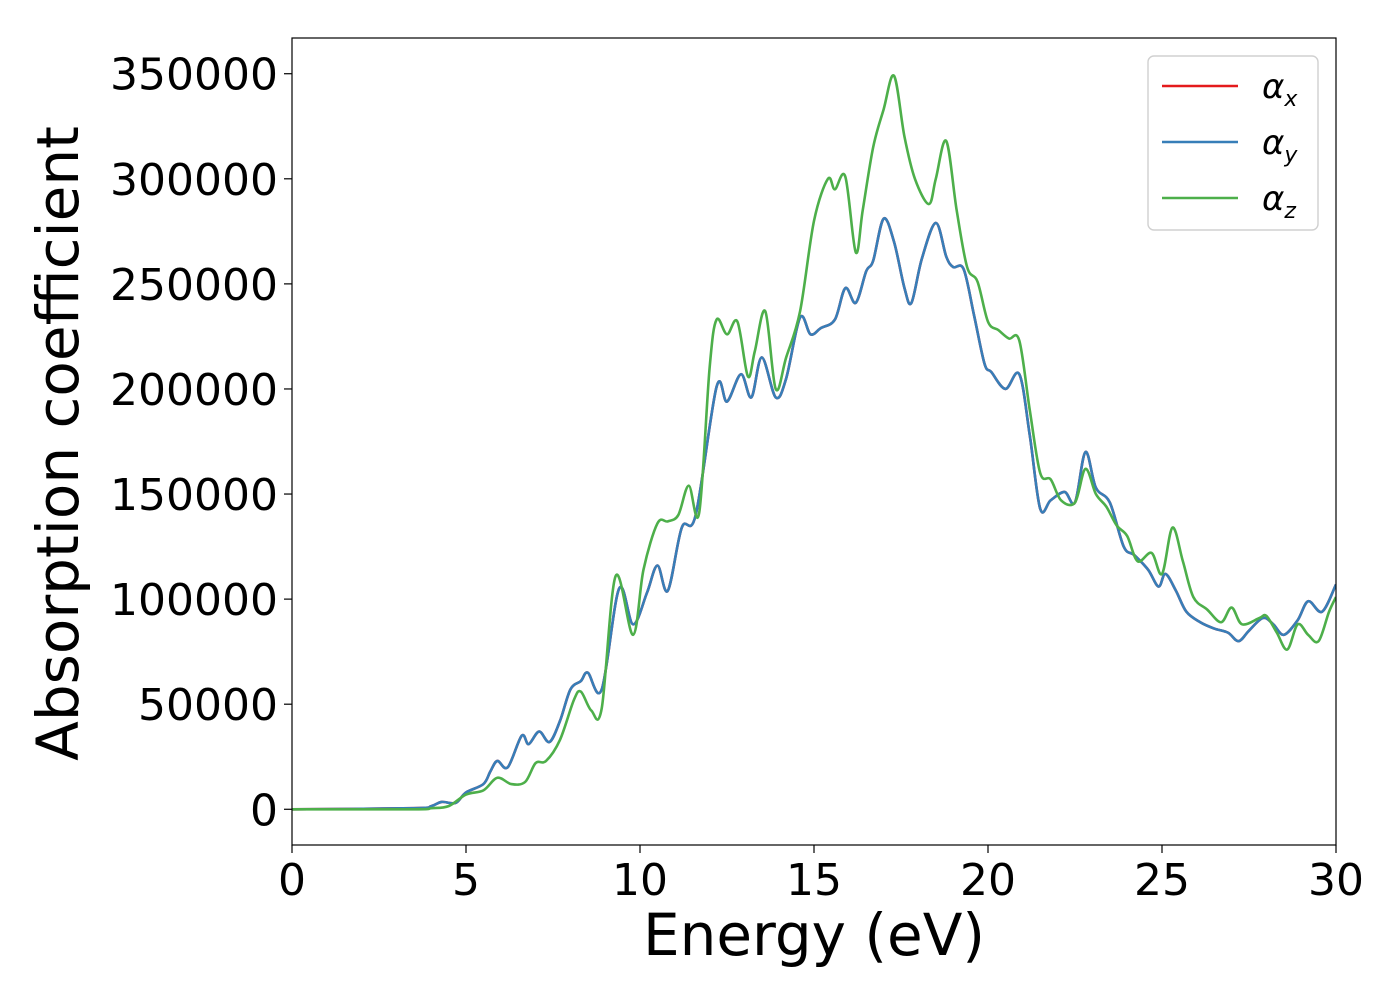 This screenshot has height=1000, width=1400. What do you see at coordinates (1280, 145) in the screenshot?
I see `legend-label-y: αy` at bounding box center [1280, 145].